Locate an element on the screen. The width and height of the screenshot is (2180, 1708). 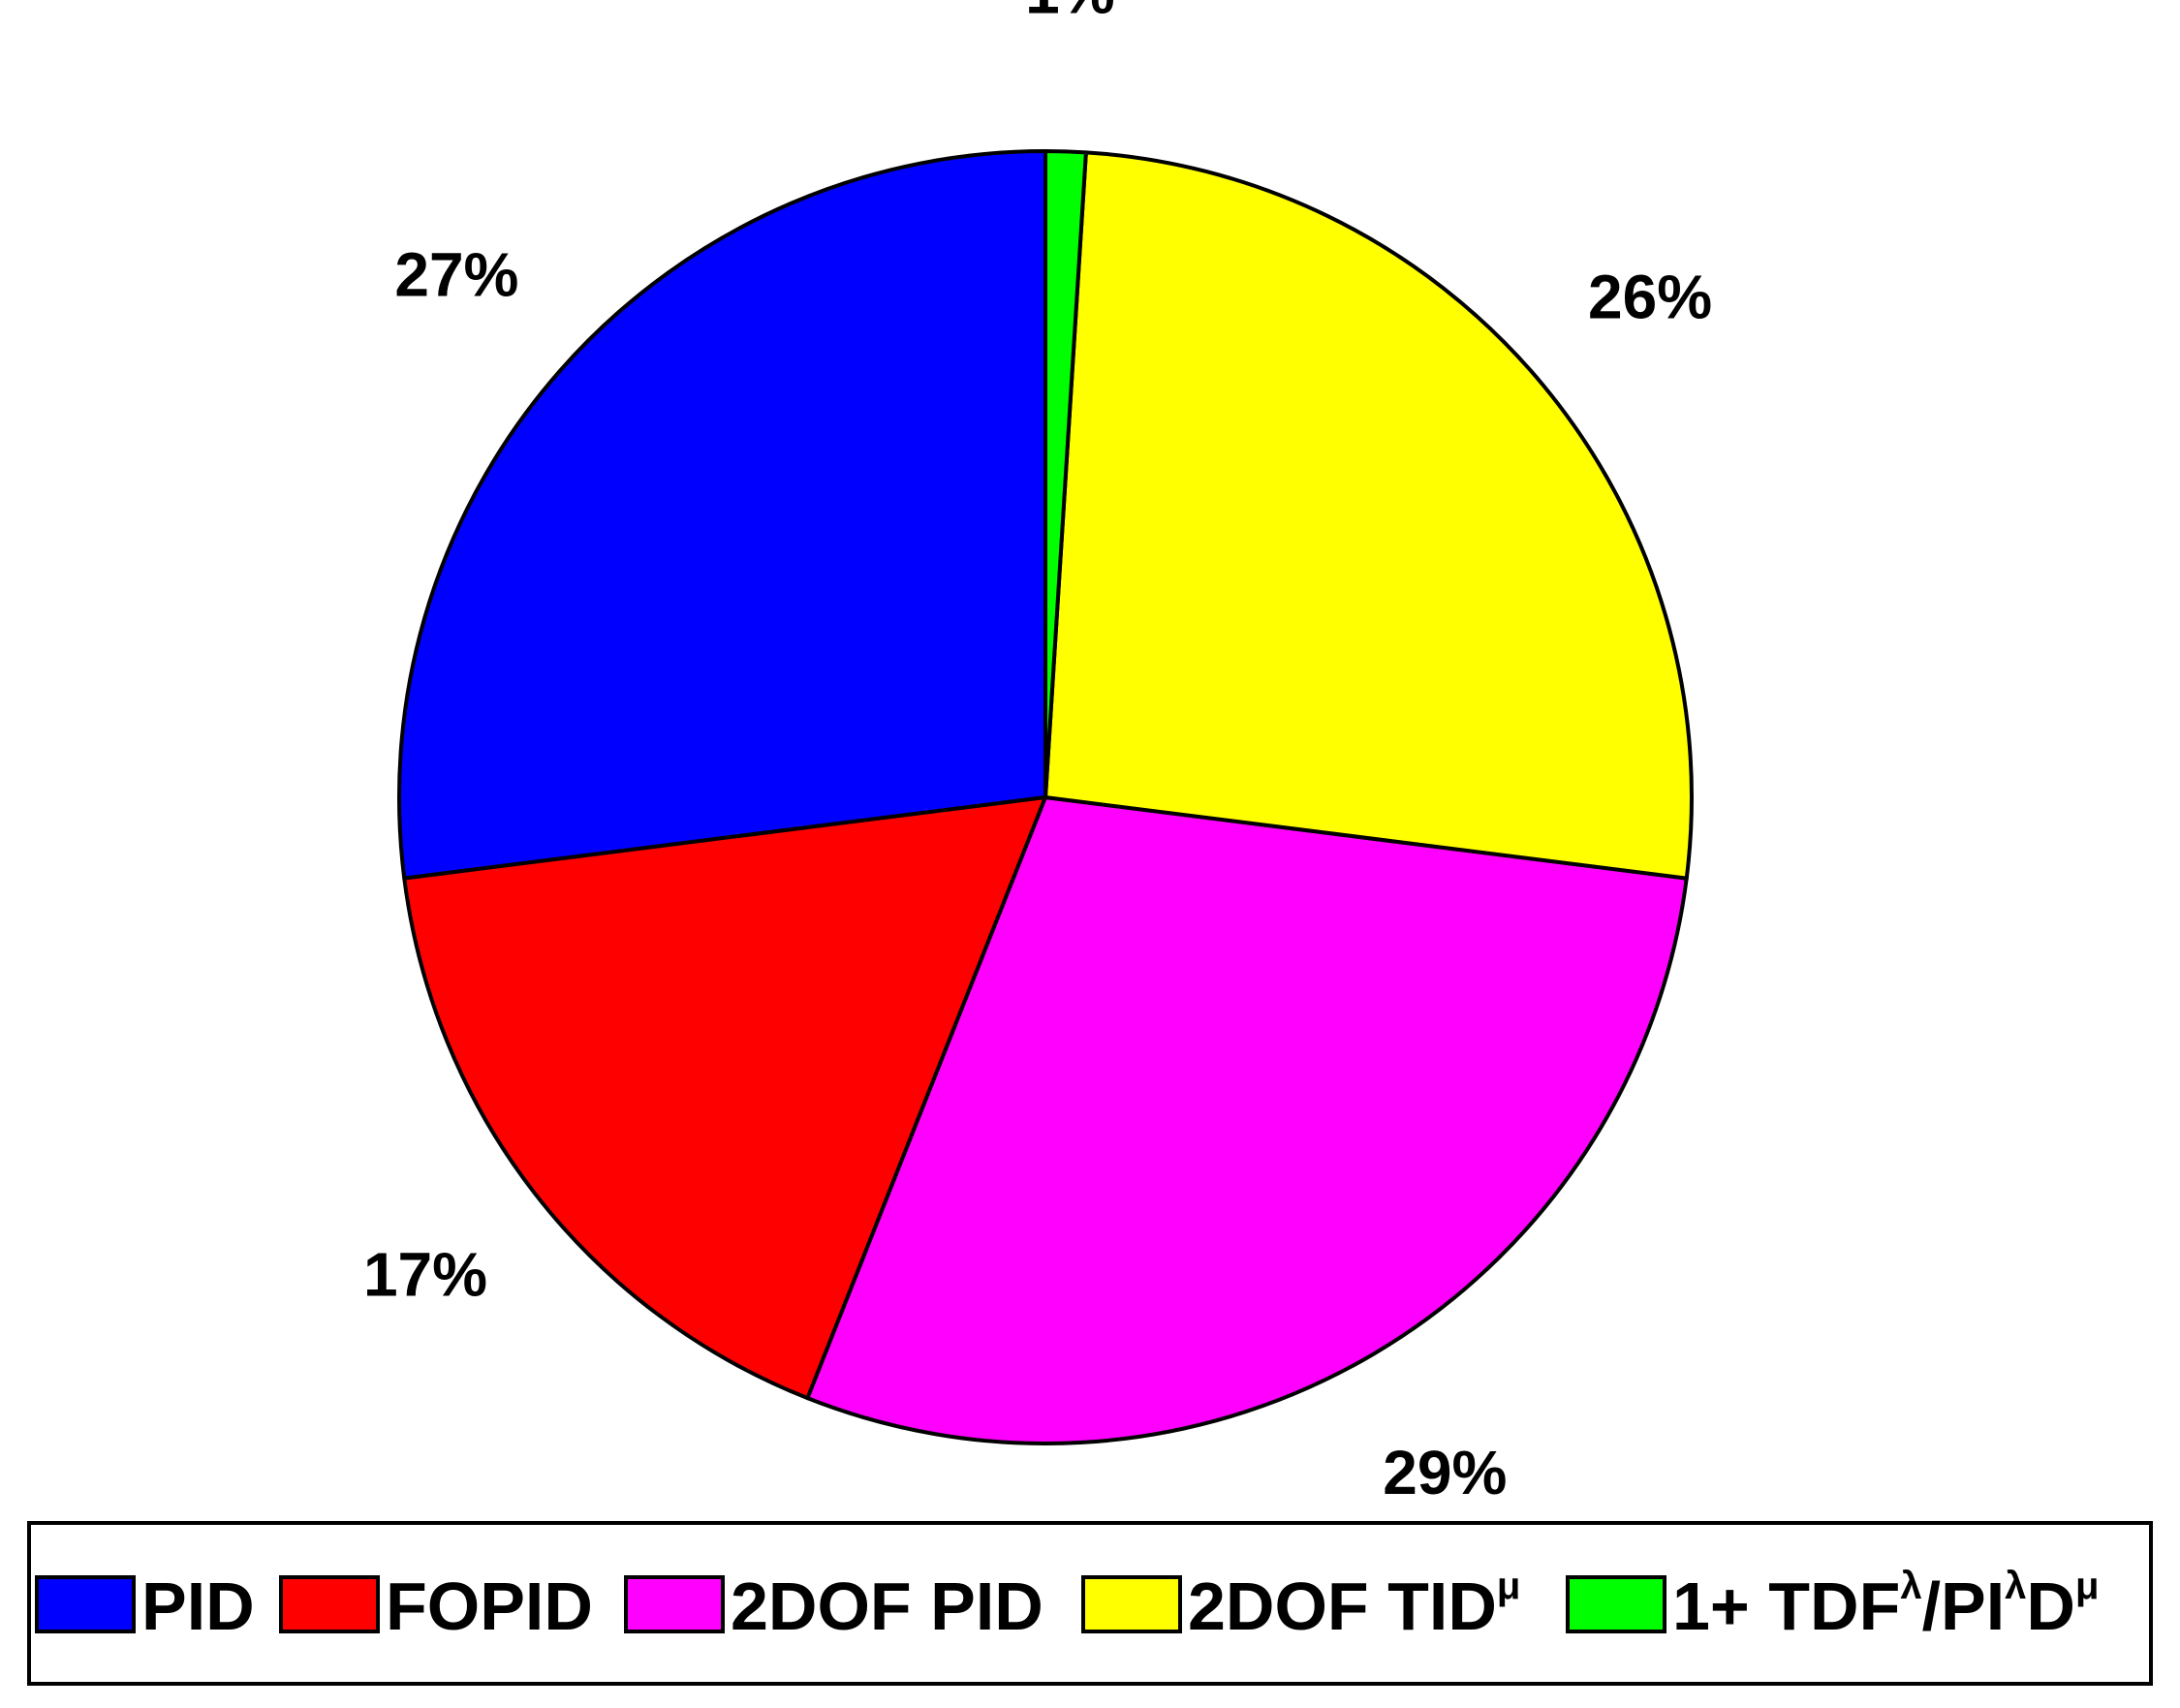
legend-items: PID FOPID 2DOF PID 2DOF TIDμ 1+ TDFλ/PIλDμ is located at coordinates (1067, 1604).